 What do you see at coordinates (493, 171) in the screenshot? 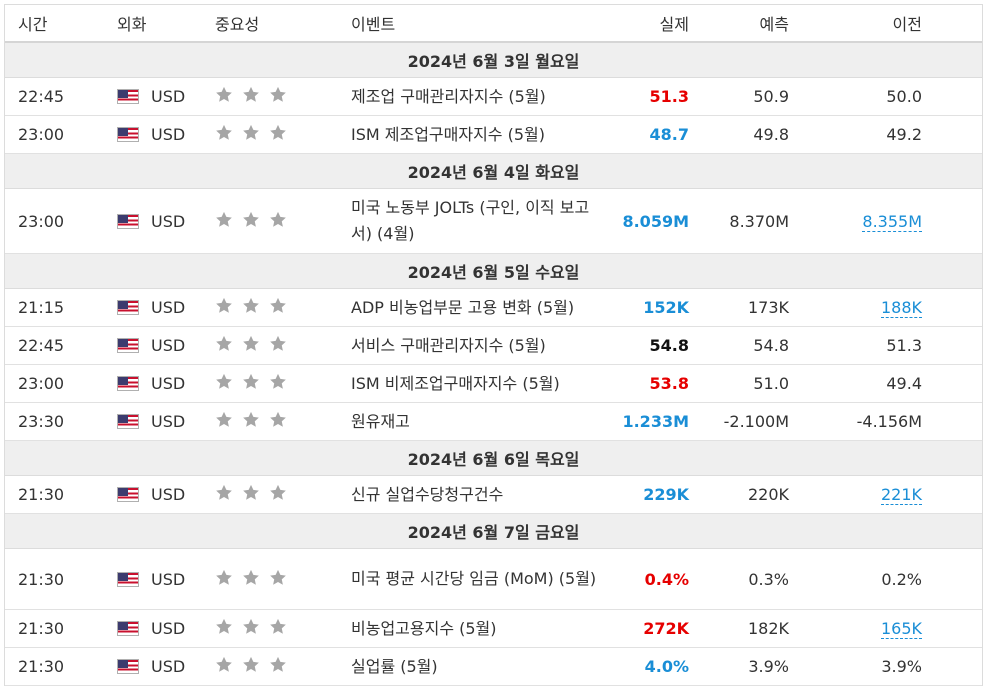
I see `date-label: 2024년 6월 4일 화요일` at bounding box center [493, 171].